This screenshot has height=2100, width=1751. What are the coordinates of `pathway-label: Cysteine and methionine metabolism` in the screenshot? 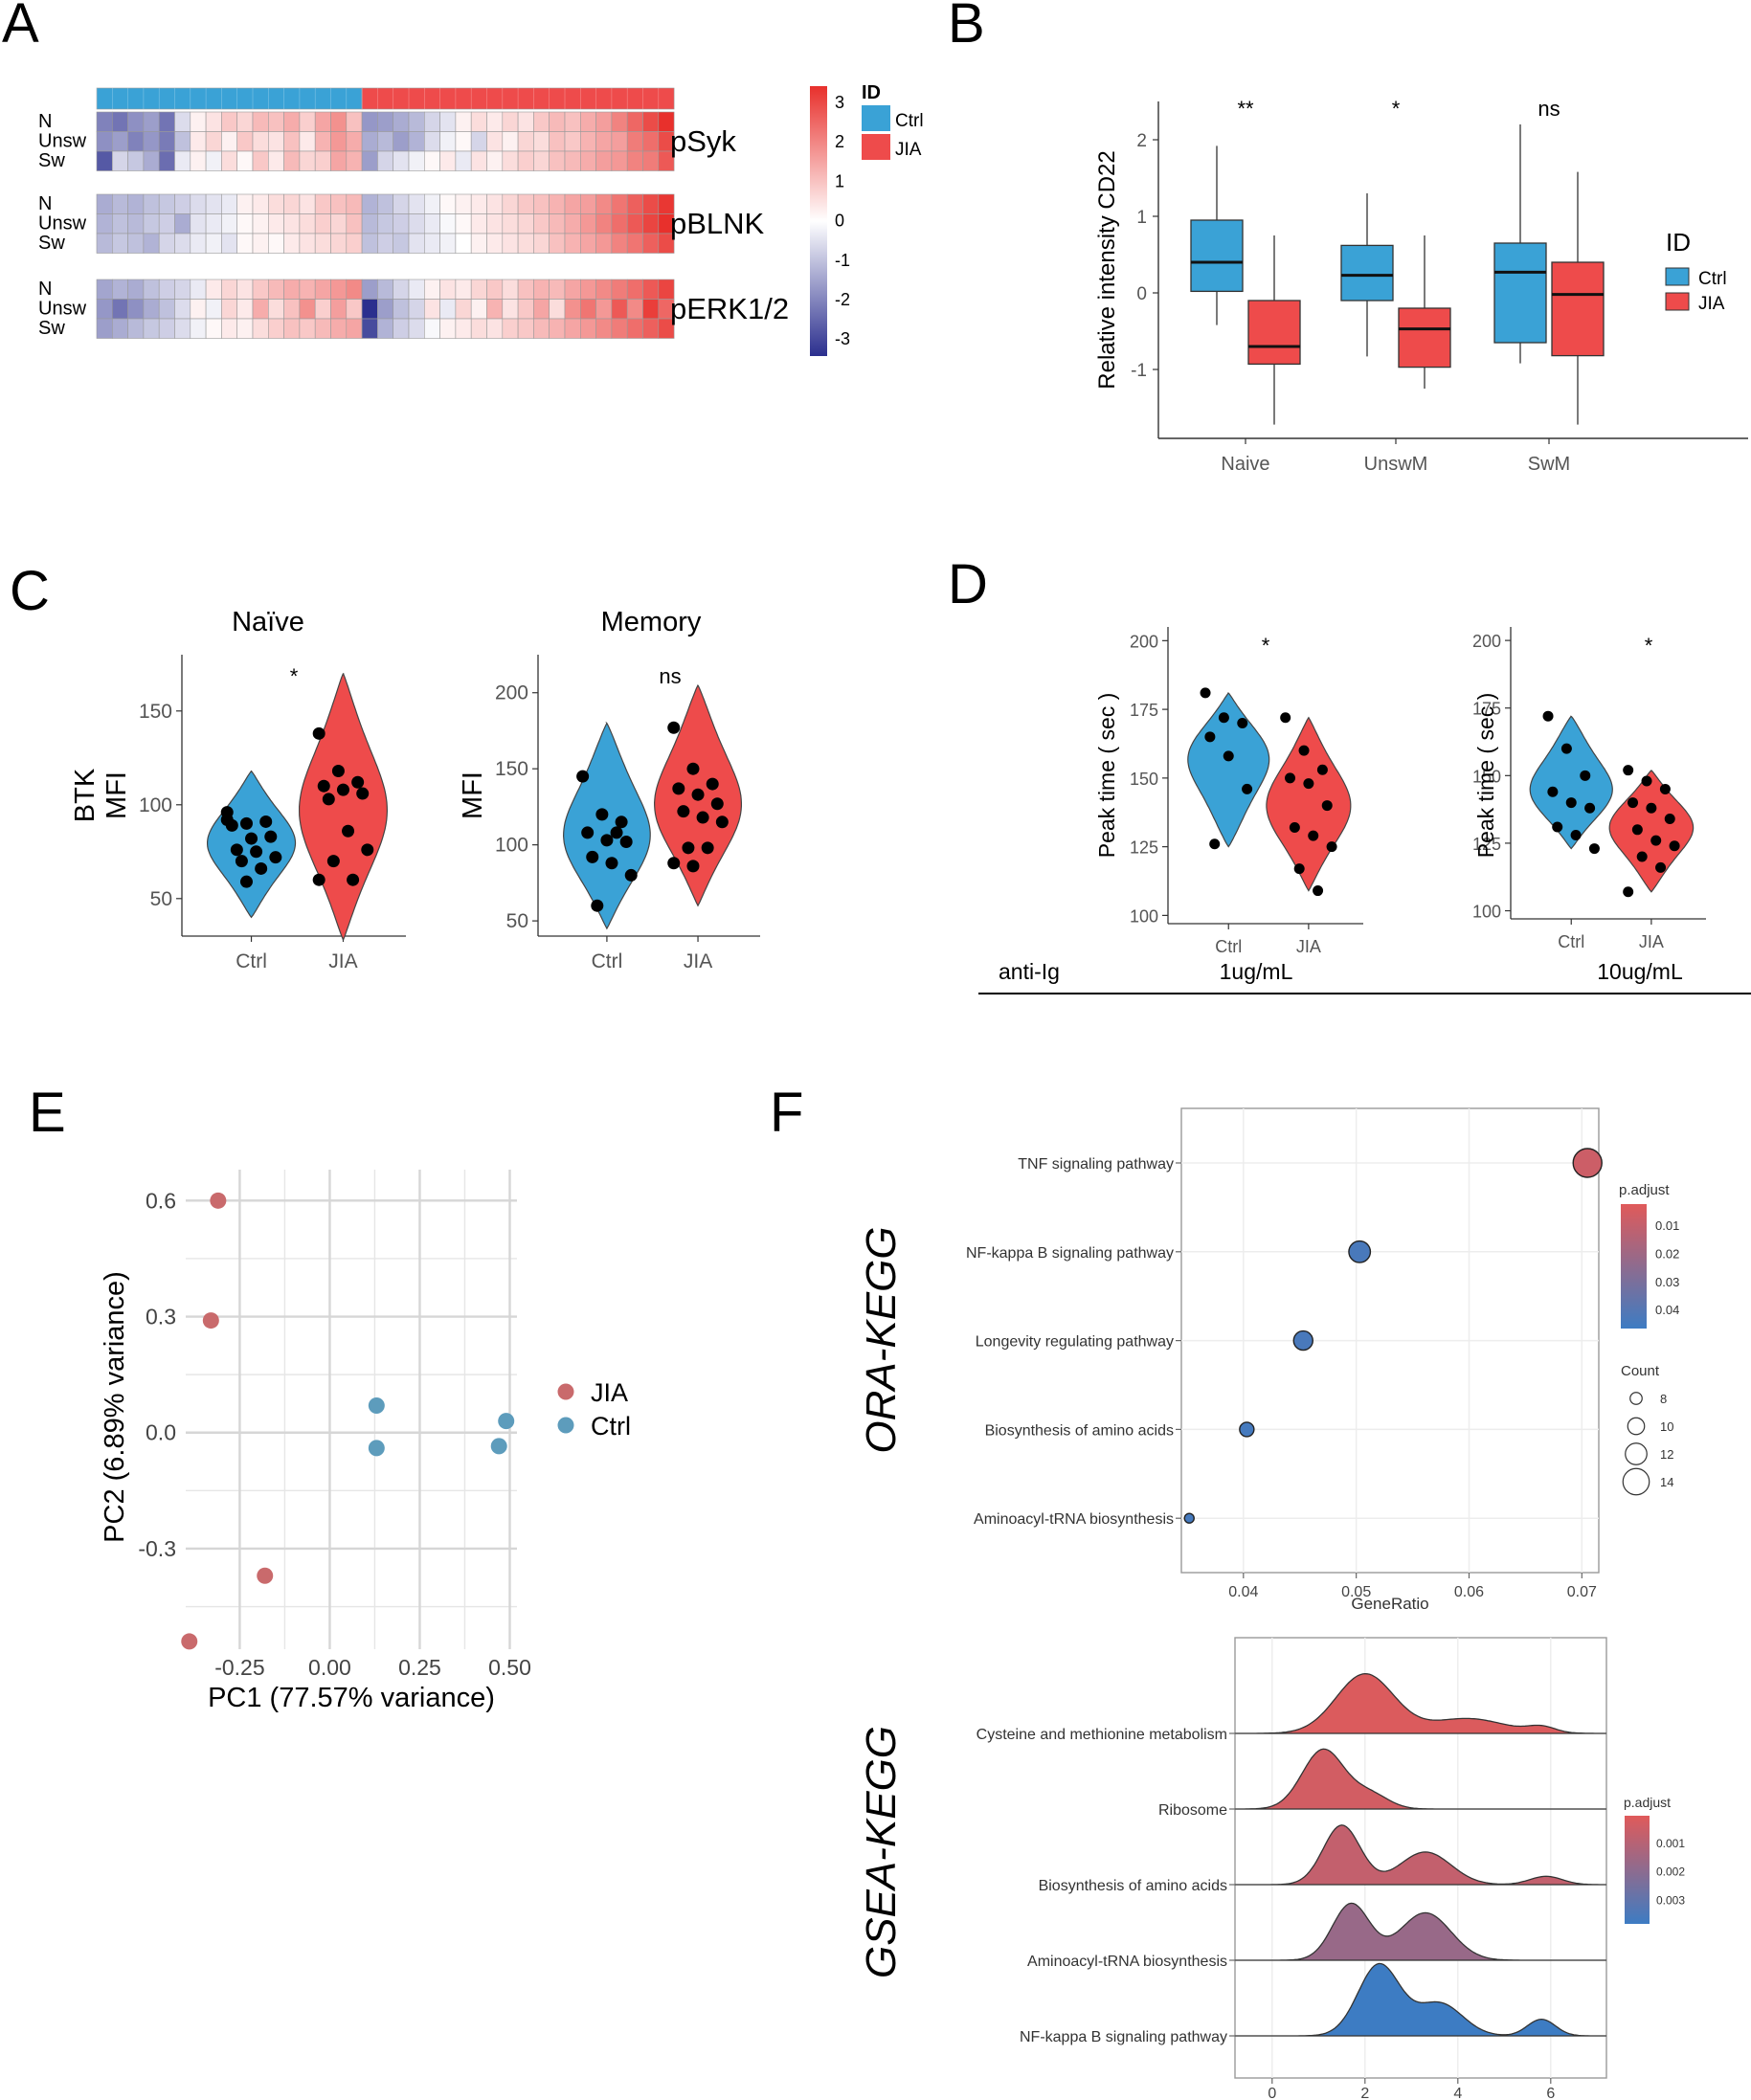 It's located at (1102, 1735).